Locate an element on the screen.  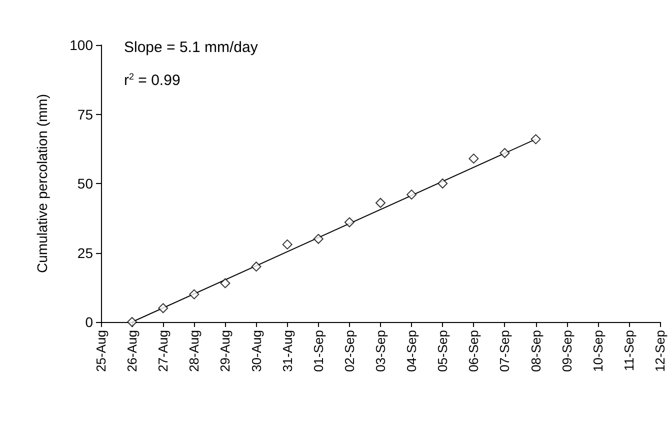
x-tick-label: 29-Aug is located at coordinates (225, 351).